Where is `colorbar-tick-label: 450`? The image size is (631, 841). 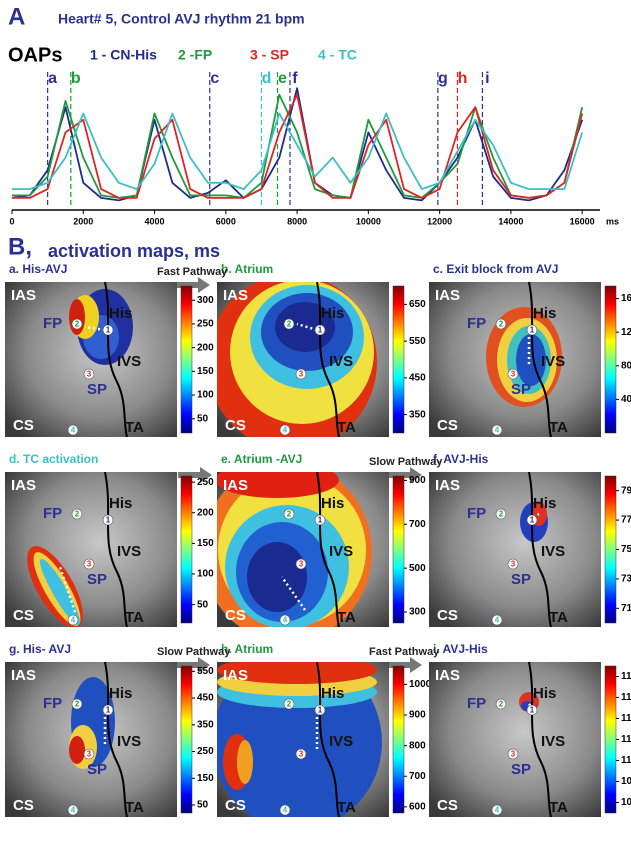 colorbar-tick-label: 450 is located at coordinates (417, 378).